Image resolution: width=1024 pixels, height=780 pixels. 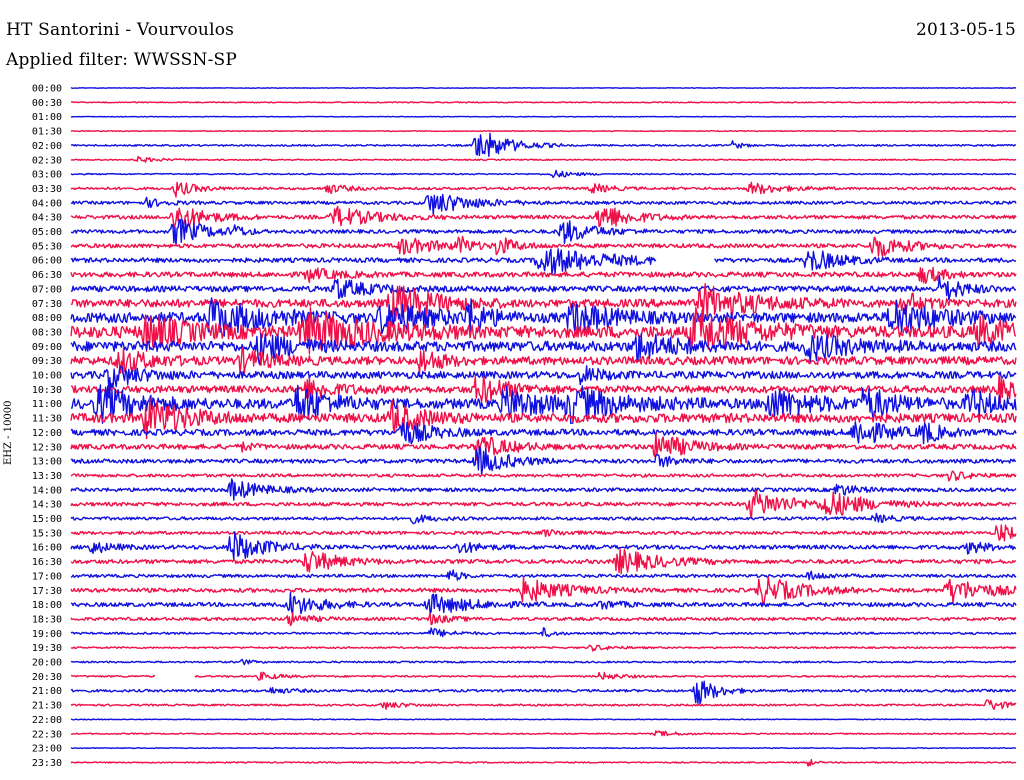 I want to click on time-label: 06:30, so click(x=47, y=275).